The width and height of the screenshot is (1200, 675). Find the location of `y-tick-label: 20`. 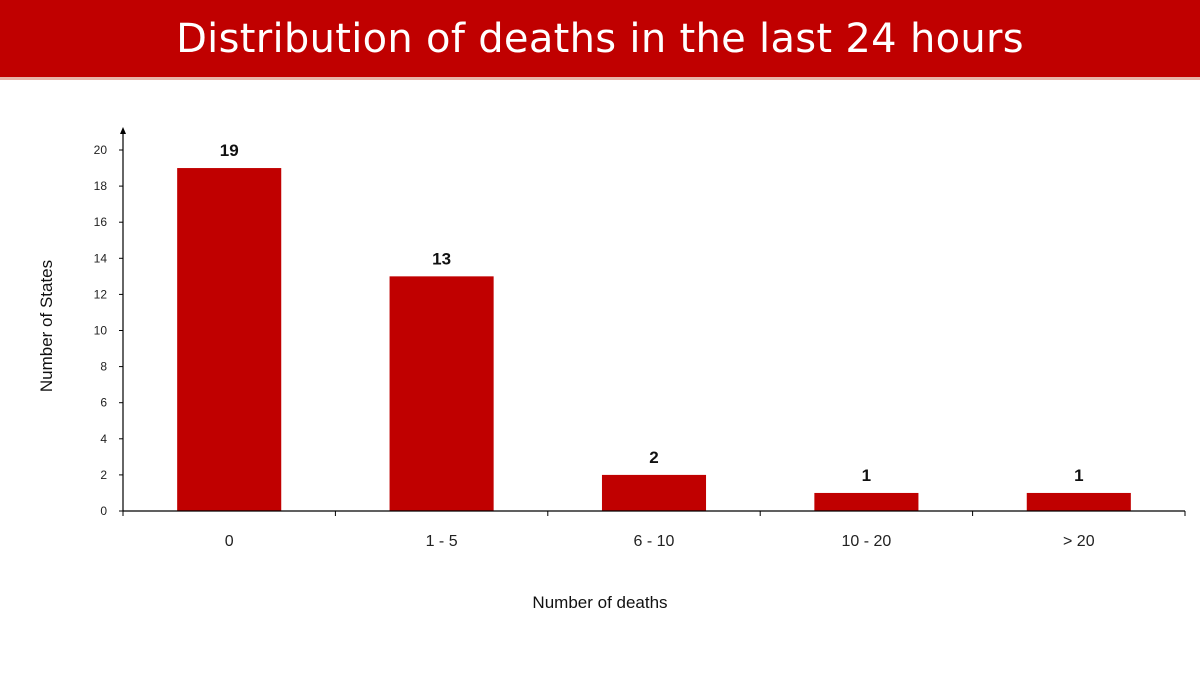

y-tick-label: 20 is located at coordinates (101, 150).